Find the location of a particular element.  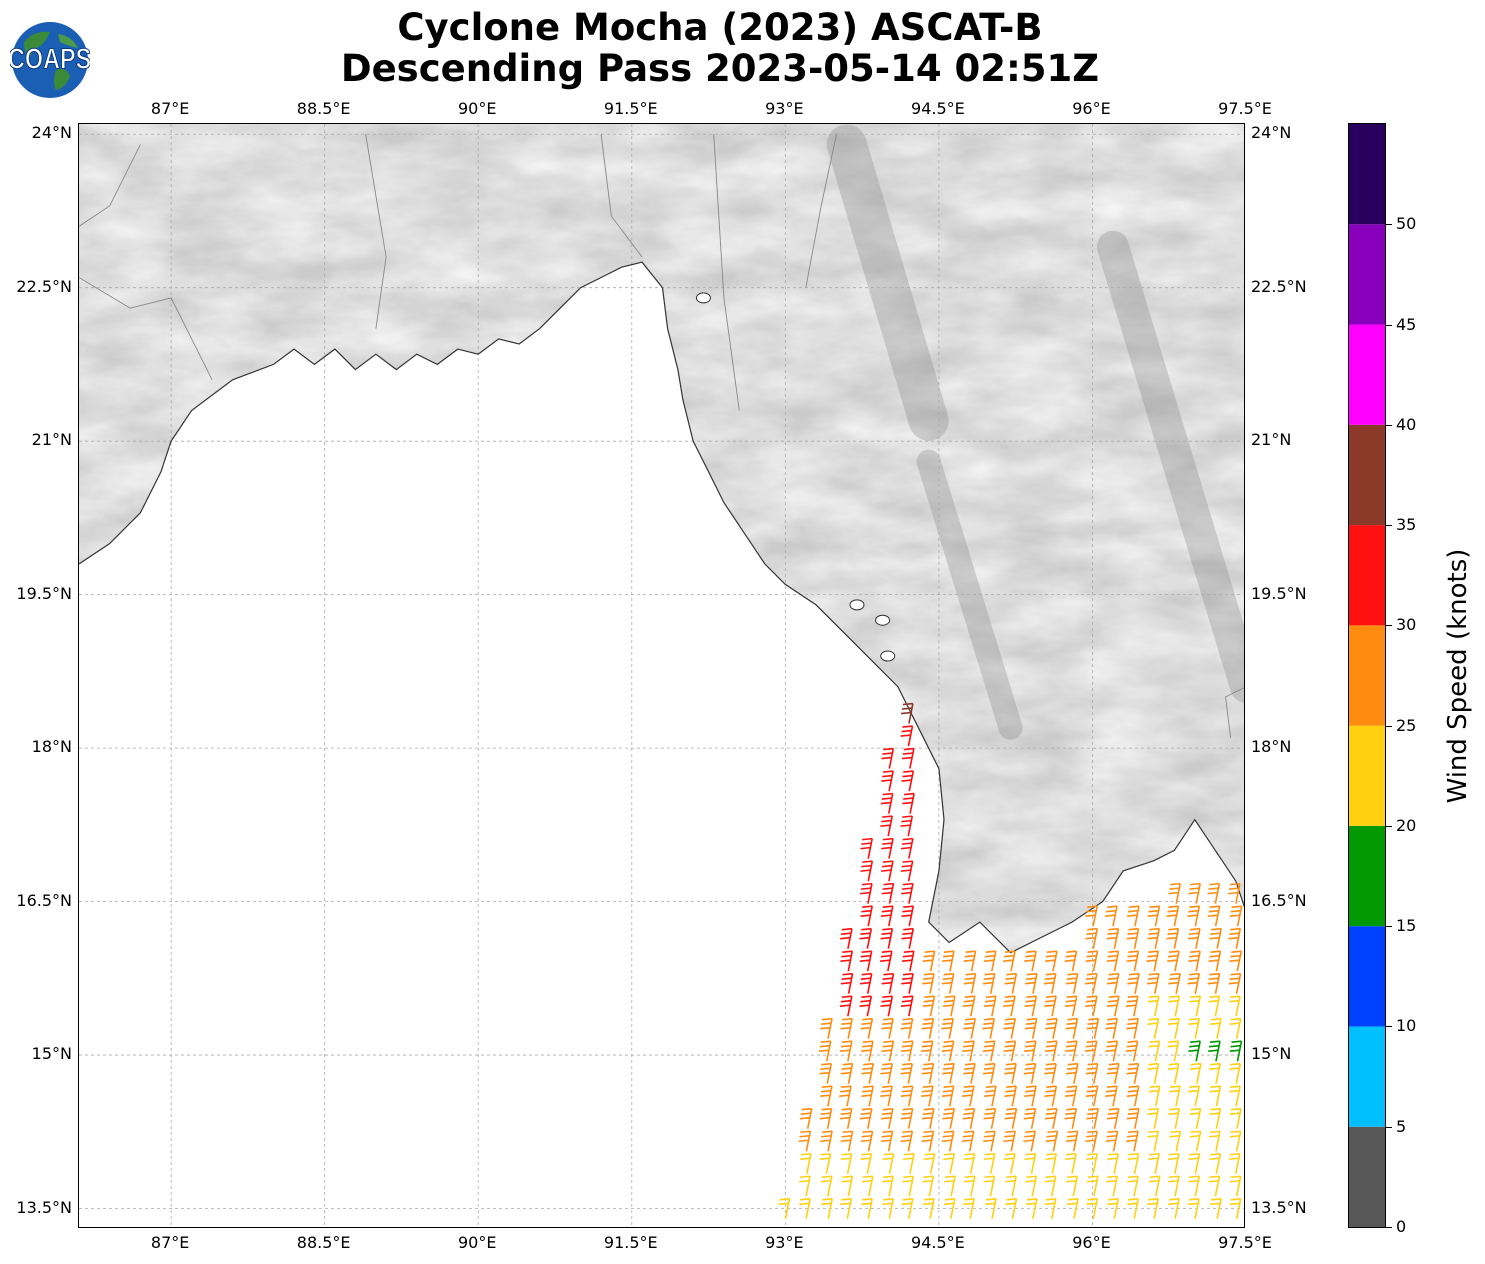

lon-tick-label-bottom: 96°E is located at coordinates (1091, 1243).